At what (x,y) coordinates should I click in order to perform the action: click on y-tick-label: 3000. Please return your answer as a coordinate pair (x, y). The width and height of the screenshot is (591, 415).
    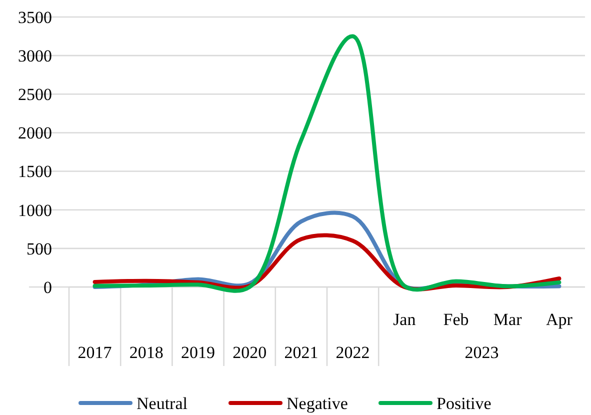
    Looking at the image, I should click on (35, 56).